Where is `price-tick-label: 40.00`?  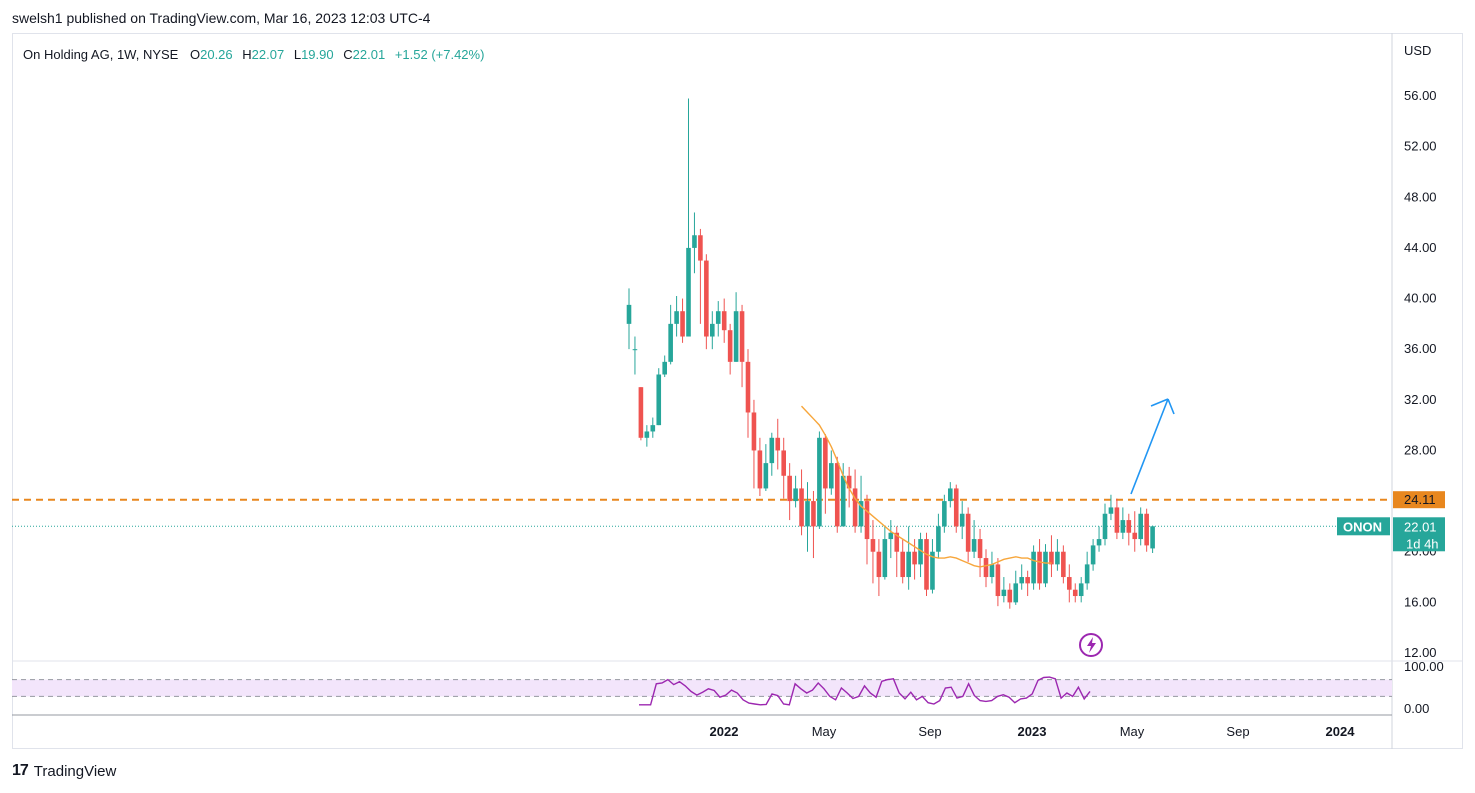 price-tick-label: 40.00 is located at coordinates (1420, 298).